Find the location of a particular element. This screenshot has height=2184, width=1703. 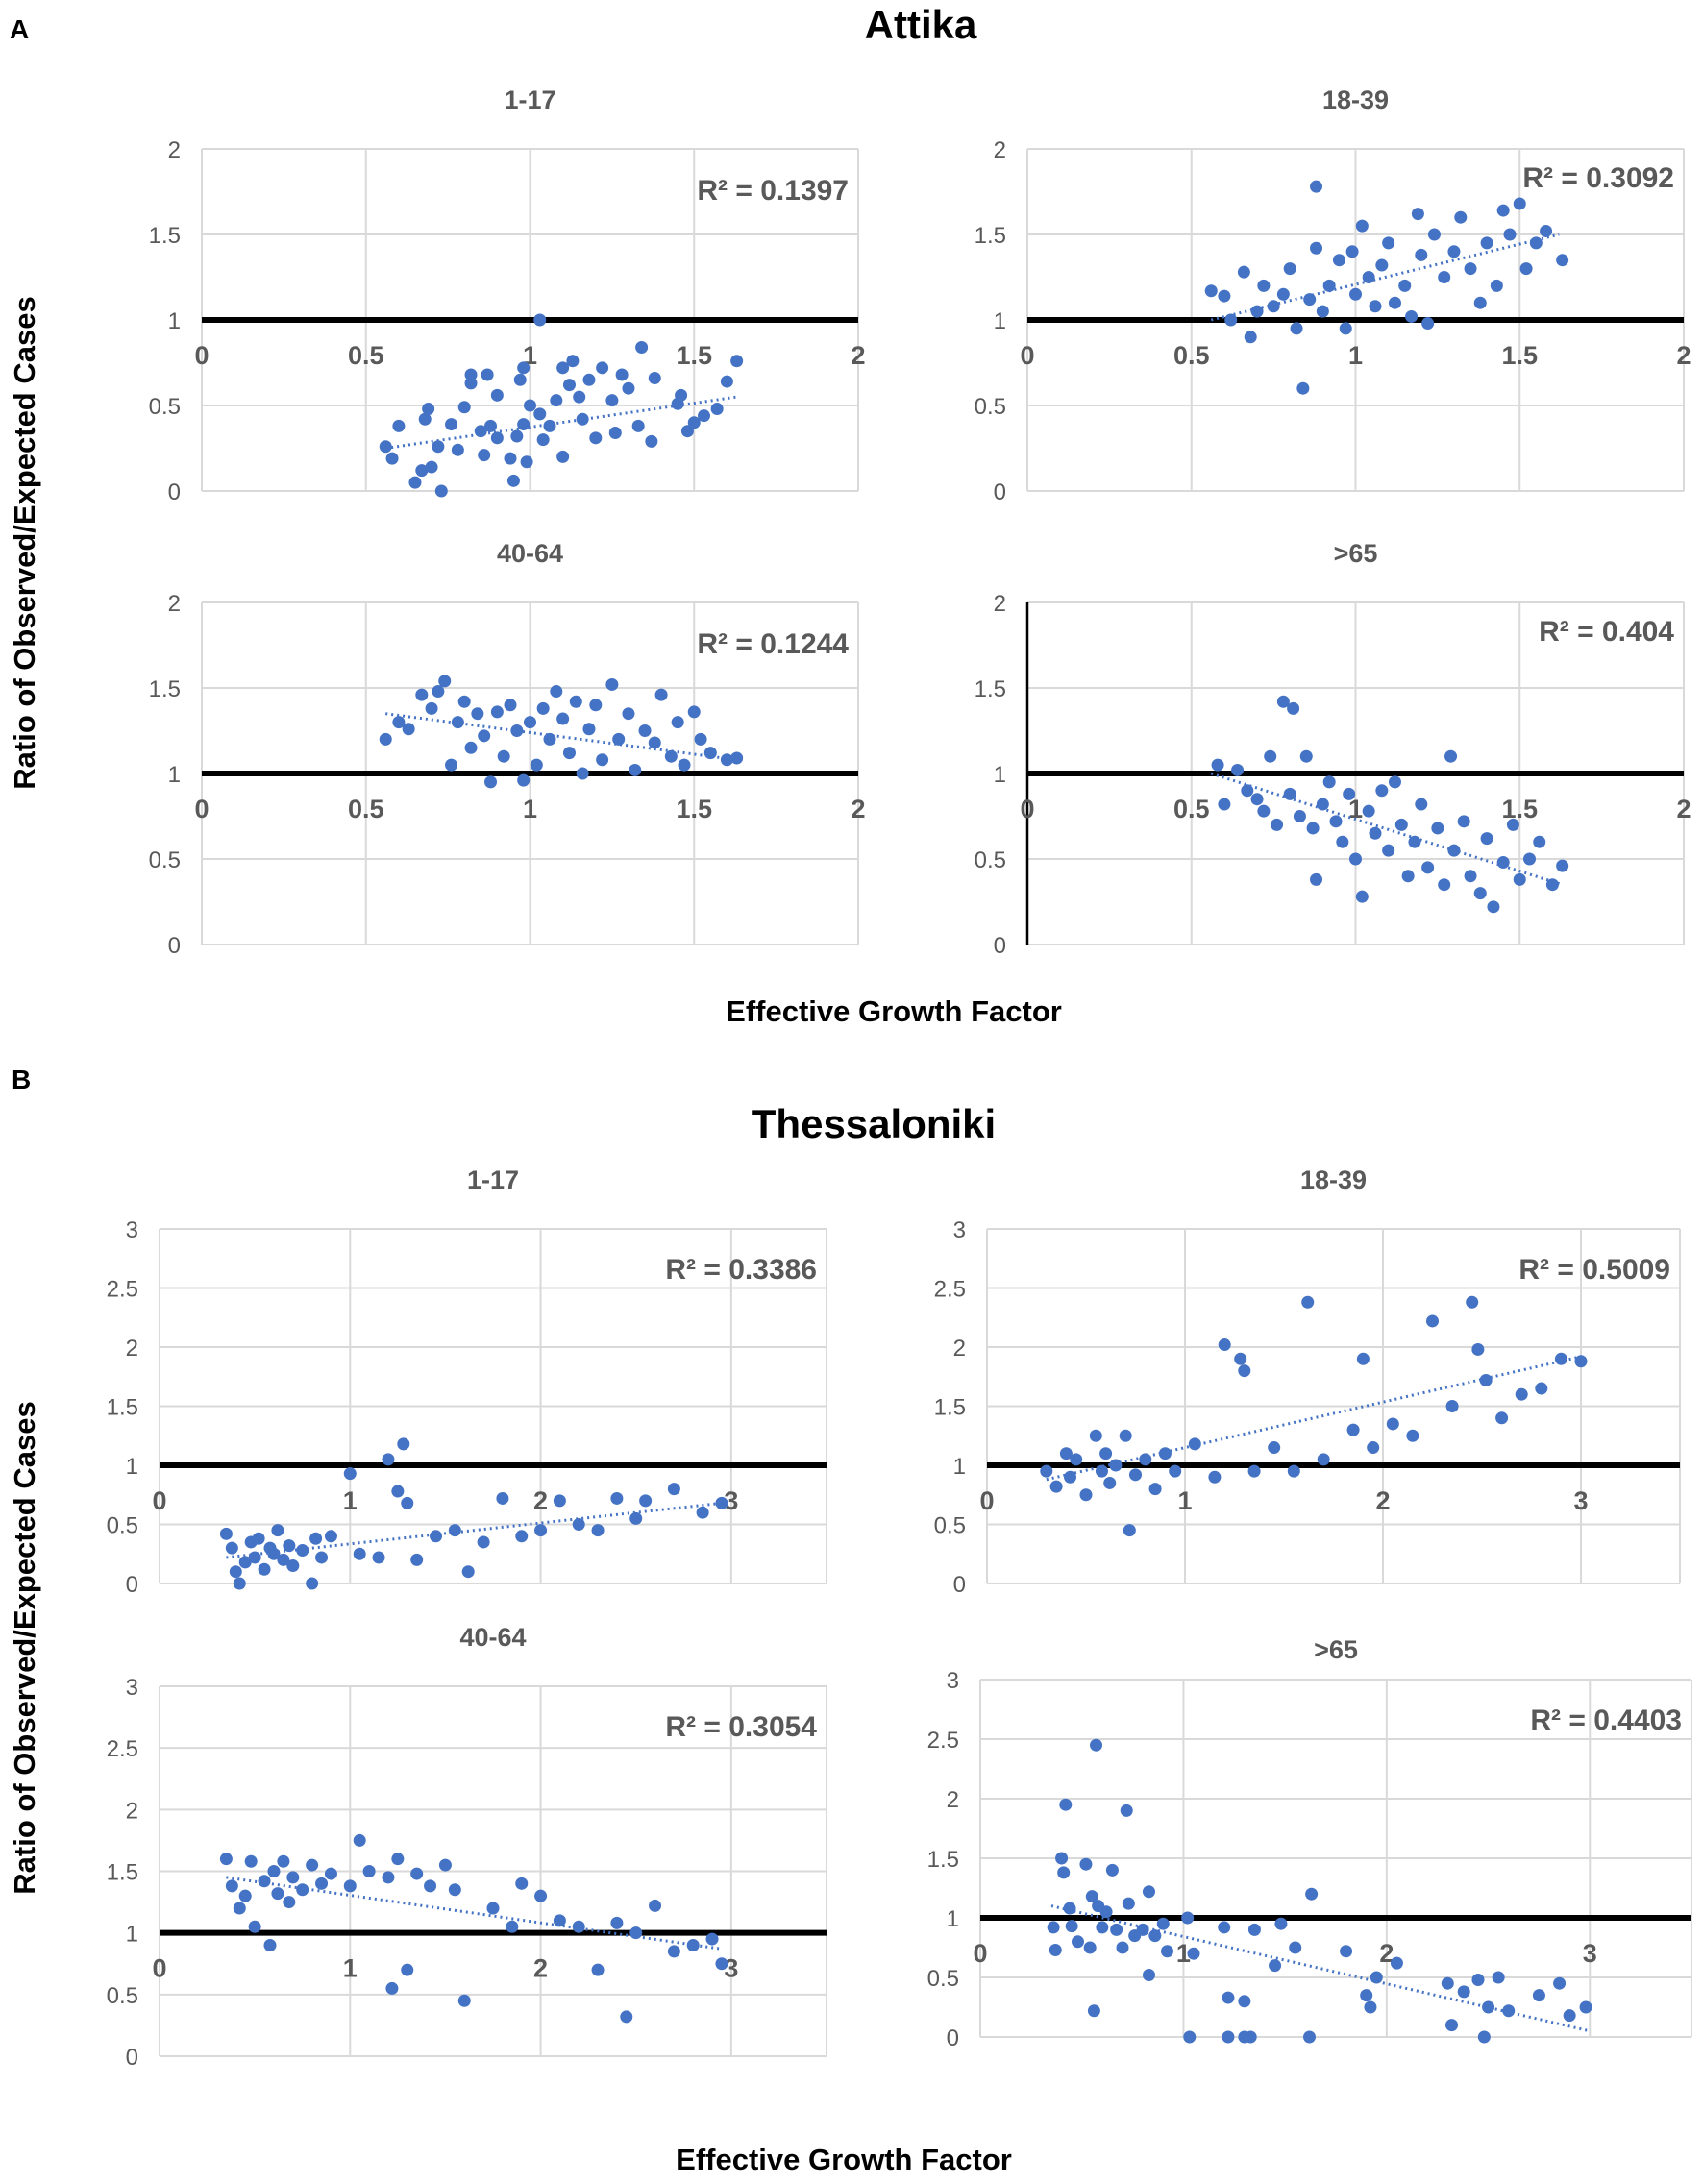

scatter-panel-attika-2: 18-39 0 0.5 1 1.5 2 0 0.5 1 1.5 2 R² = 0.3092 is located at coordinates (1333, 295).